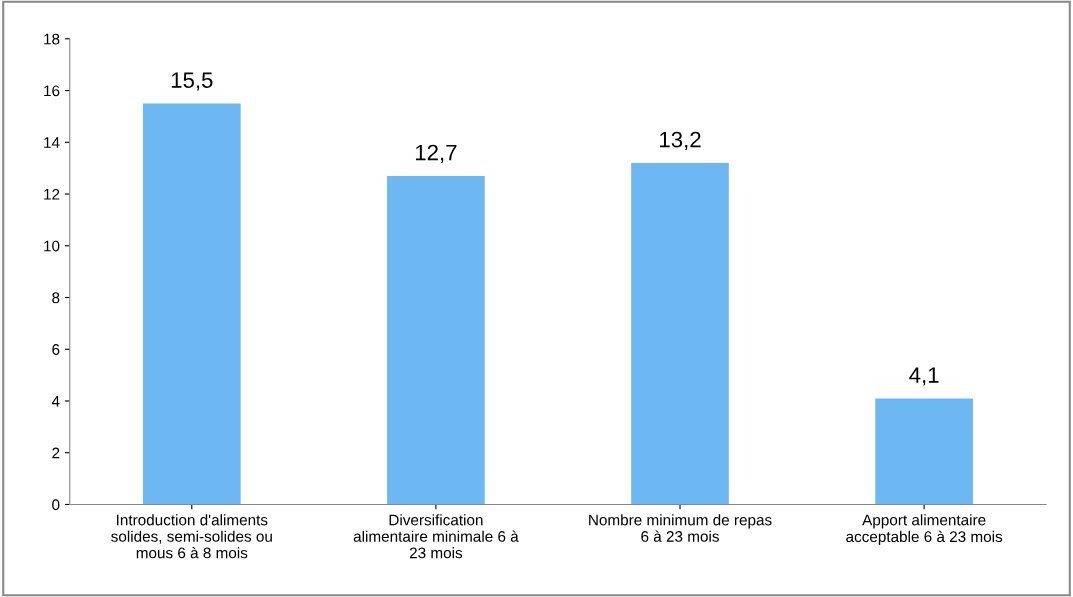 Image resolution: width=1073 pixels, height=597 pixels. What do you see at coordinates (680, 141) in the screenshot?
I see `data-label: 13,2` at bounding box center [680, 141].